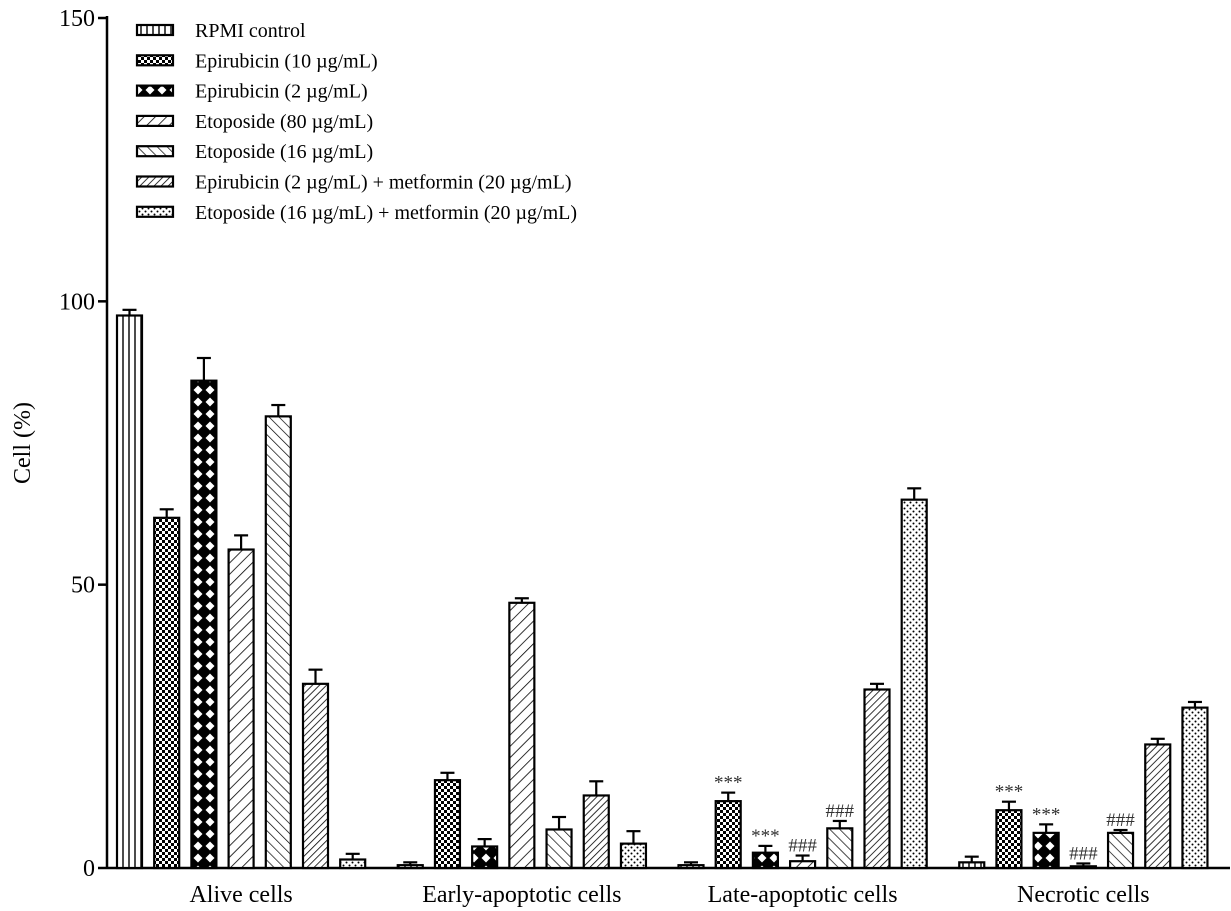 The width and height of the screenshot is (1231, 911). I want to click on x-category-label: Early-apoptotic cells, so click(521, 895).